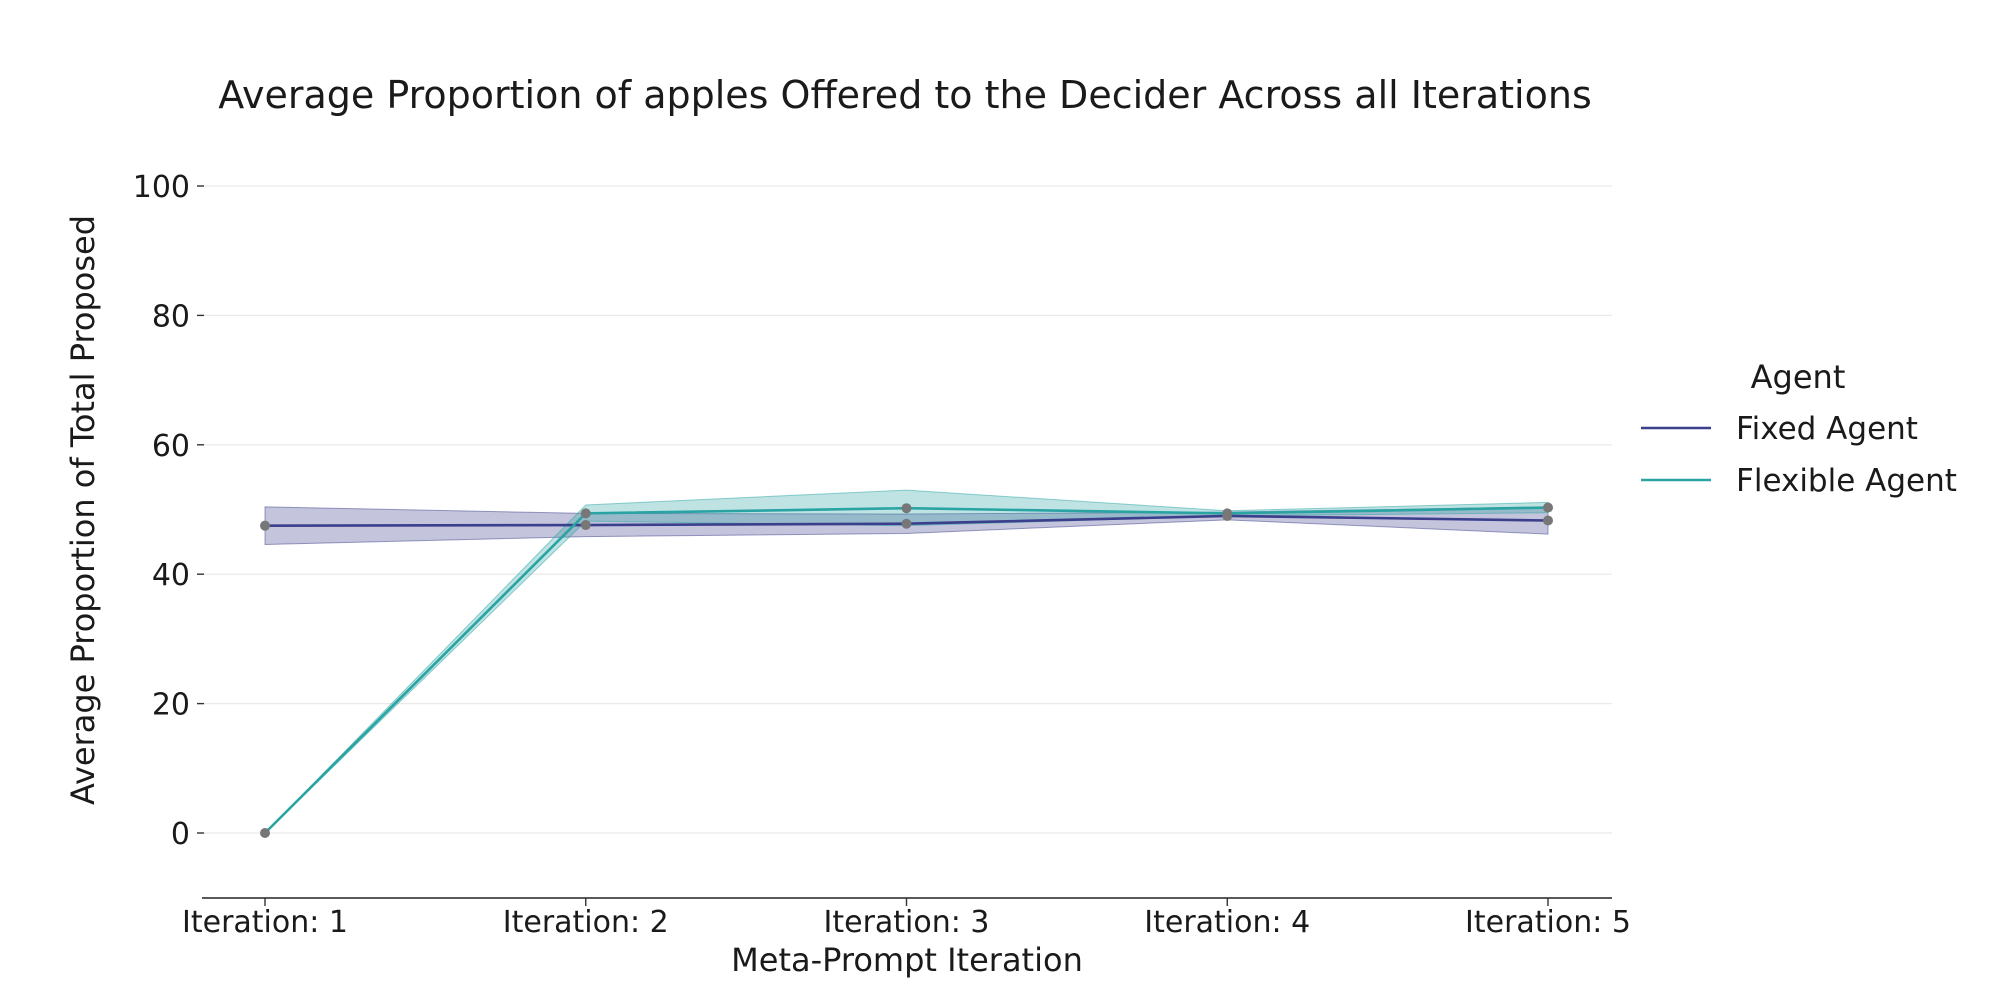 Image resolution: width=2000 pixels, height=1000 pixels. I want to click on x-axis-label: Meta-Prompt Iteration, so click(907, 960).